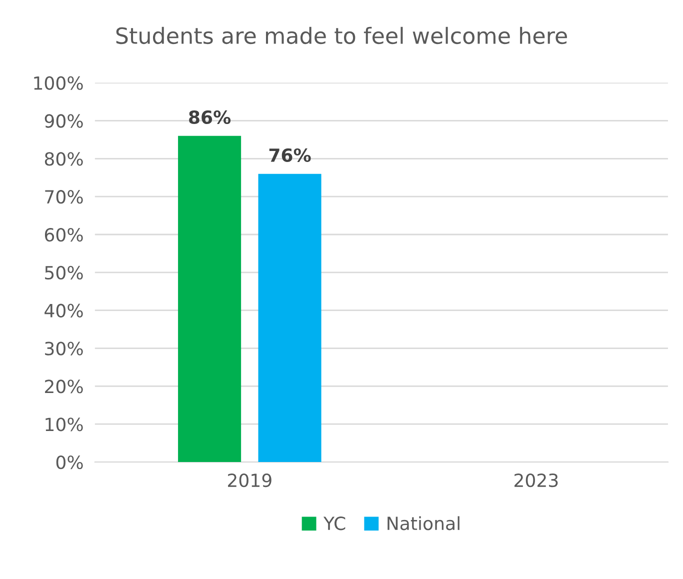  Describe the element at coordinates (290, 155) in the screenshot. I see `data-label: 76%` at that location.